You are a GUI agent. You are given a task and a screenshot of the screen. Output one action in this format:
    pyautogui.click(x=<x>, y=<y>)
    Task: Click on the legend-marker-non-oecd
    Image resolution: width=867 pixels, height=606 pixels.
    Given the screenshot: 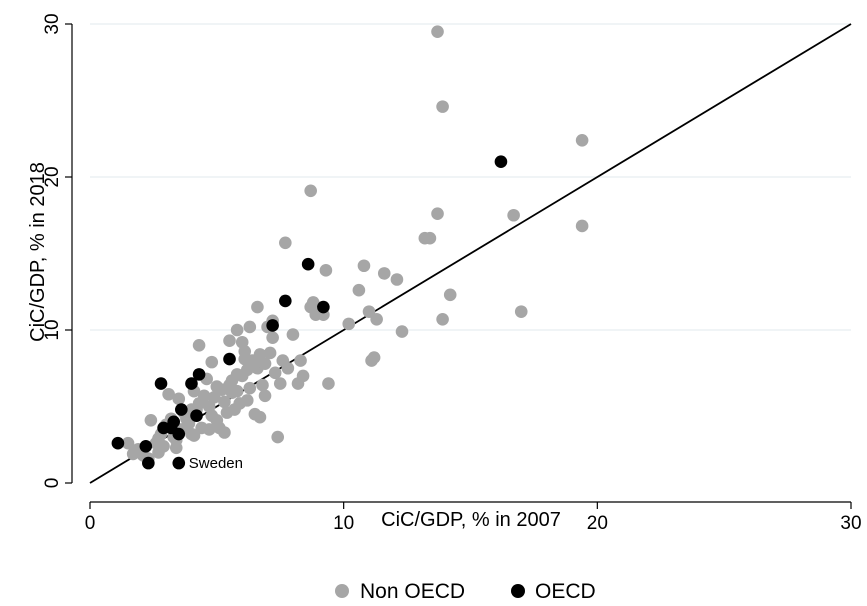 What is the action you would take?
    pyautogui.click(x=342, y=591)
    